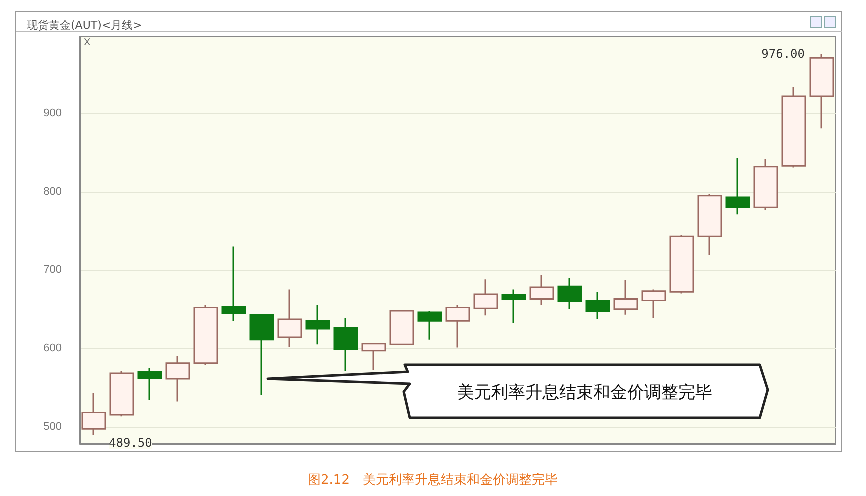 The width and height of the screenshot is (866, 496). I want to click on y-tick-label: 500, so click(53, 426).